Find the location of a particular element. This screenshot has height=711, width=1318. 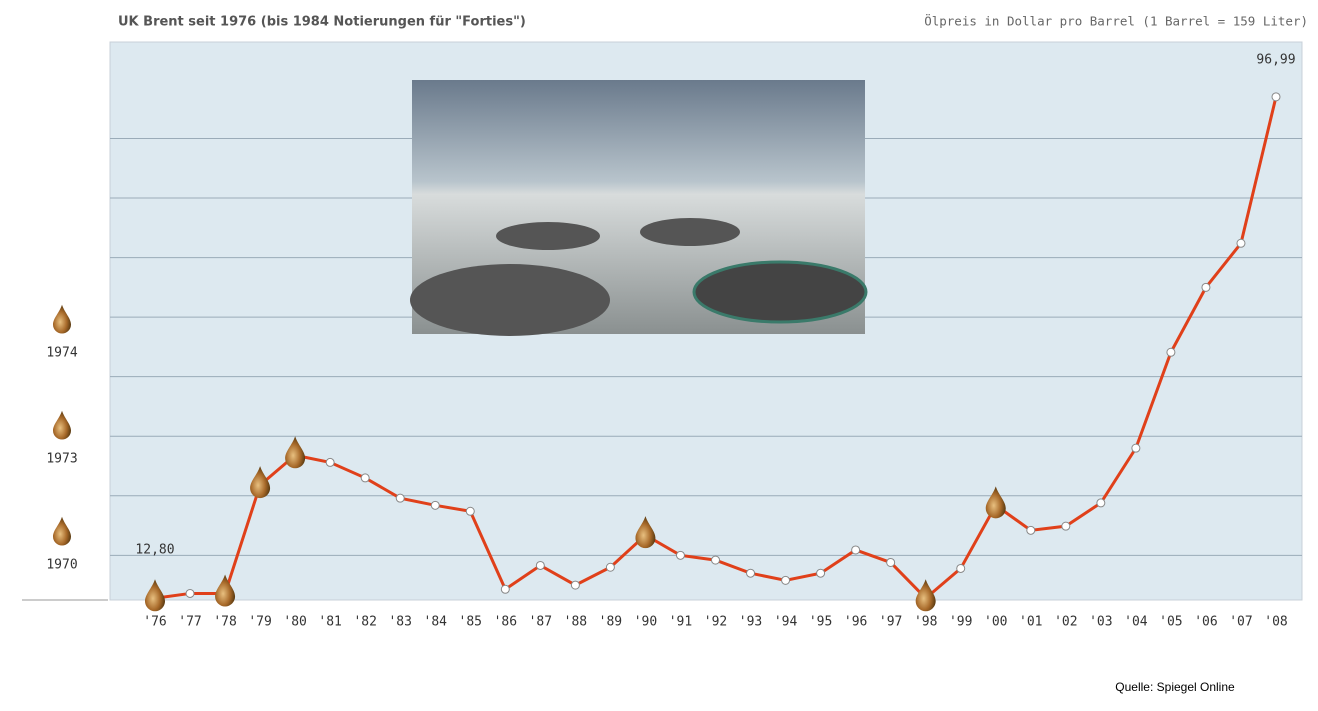

x-tick-label: '05 is located at coordinates (1170, 622).